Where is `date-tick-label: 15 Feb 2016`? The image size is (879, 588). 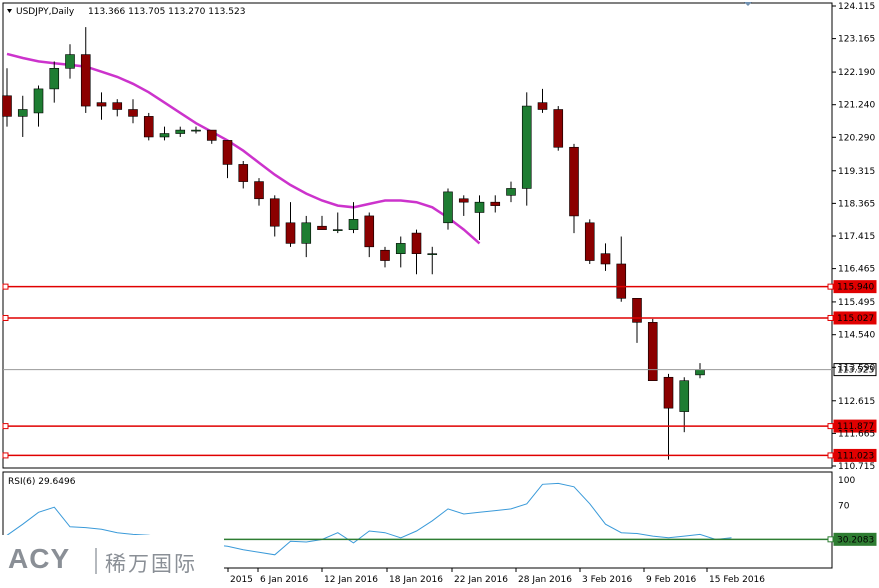 date-tick-label: 15 Feb 2016 is located at coordinates (737, 580).